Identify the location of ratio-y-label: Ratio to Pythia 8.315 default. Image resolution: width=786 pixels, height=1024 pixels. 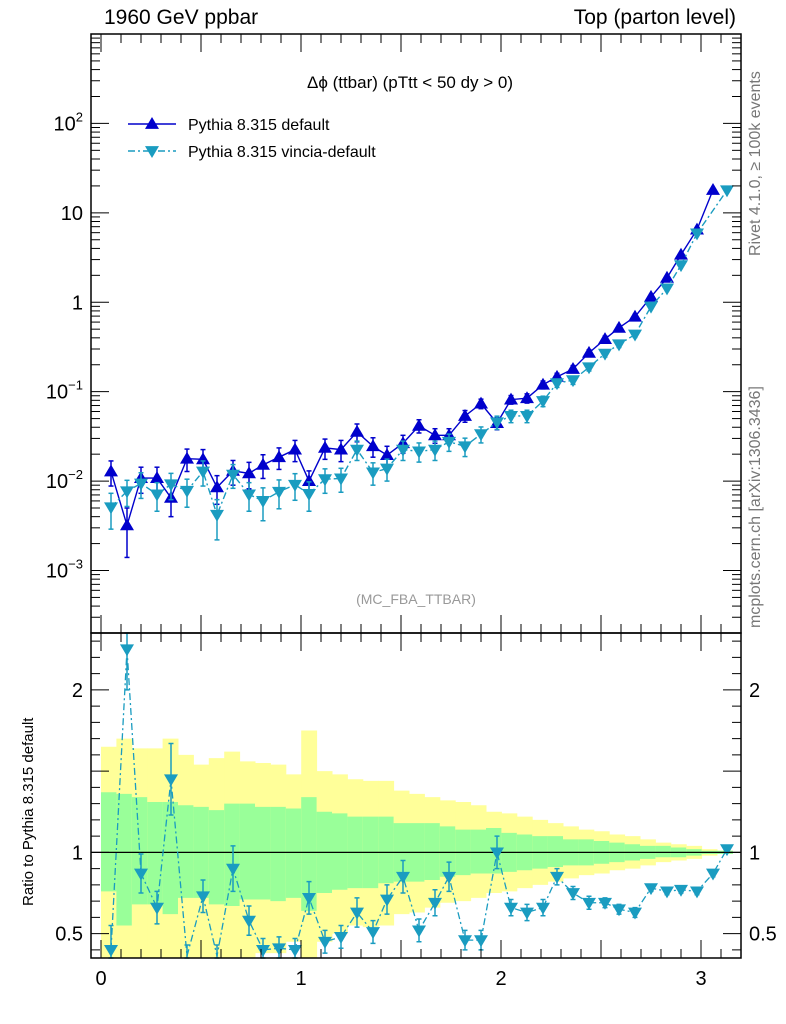
(28, 811).